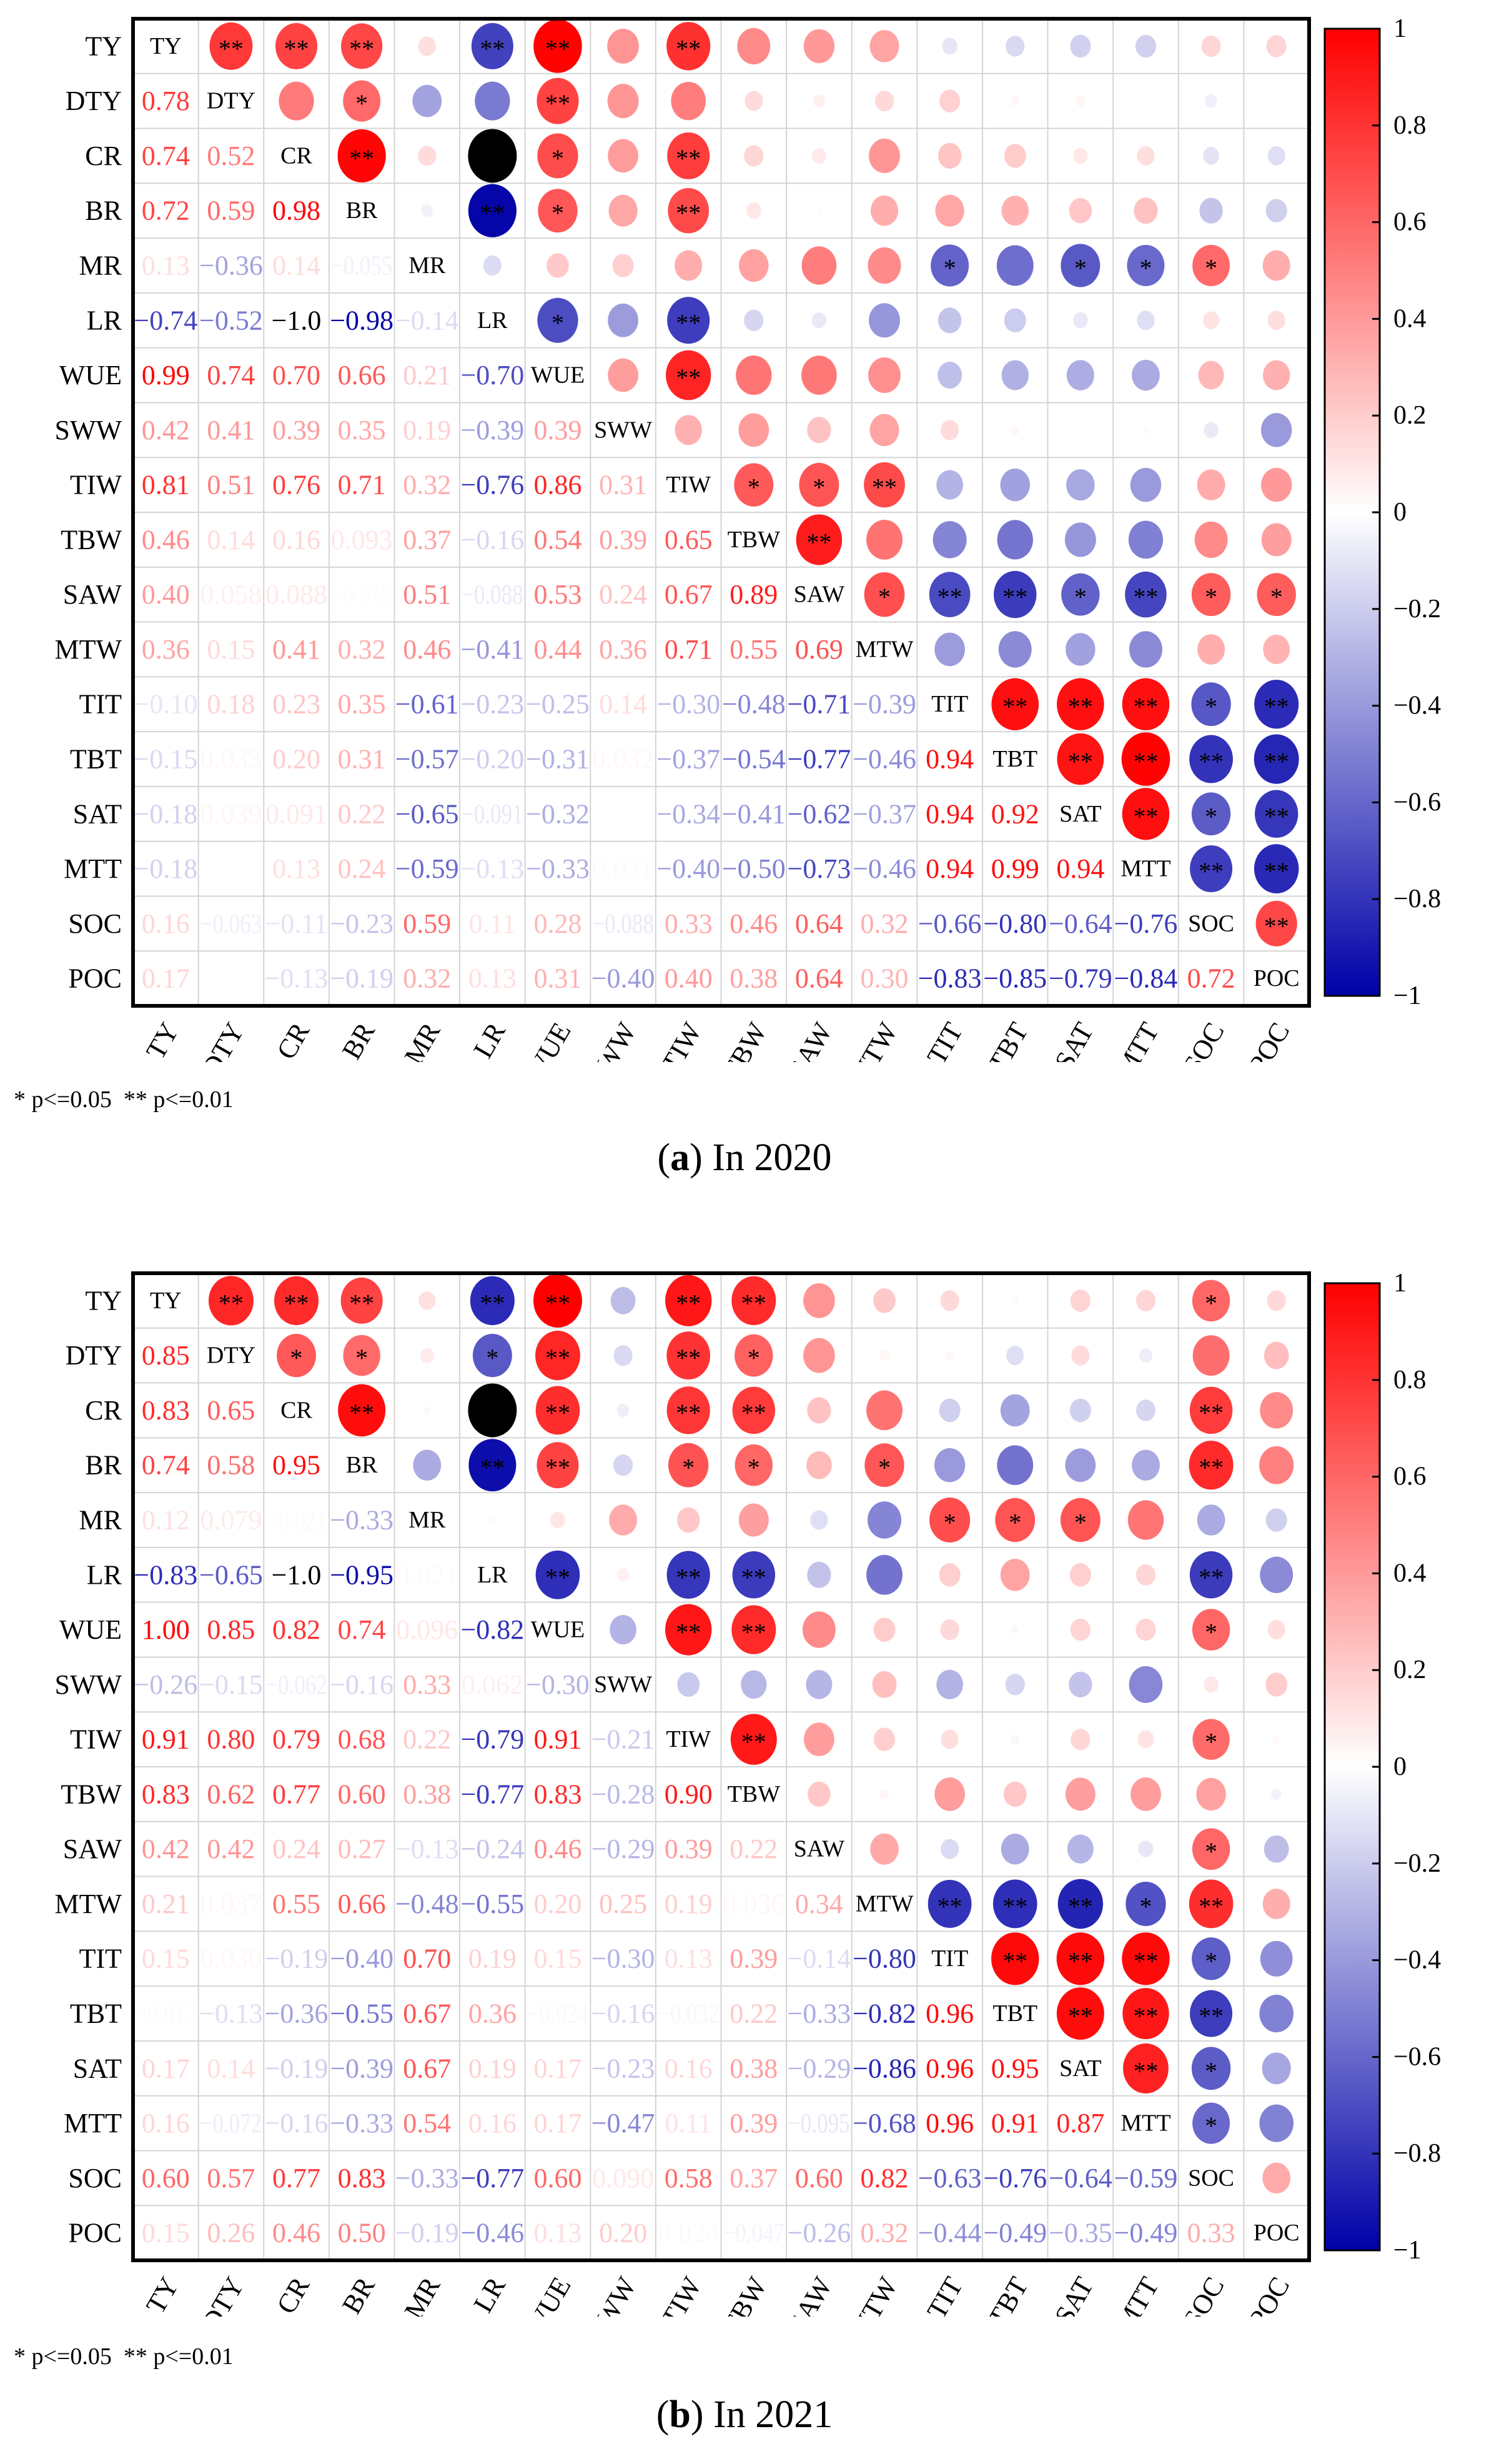 The height and width of the screenshot is (2464, 1489). What do you see at coordinates (296, 1630) in the screenshot?
I see `correlation-value: 0.82` at bounding box center [296, 1630].